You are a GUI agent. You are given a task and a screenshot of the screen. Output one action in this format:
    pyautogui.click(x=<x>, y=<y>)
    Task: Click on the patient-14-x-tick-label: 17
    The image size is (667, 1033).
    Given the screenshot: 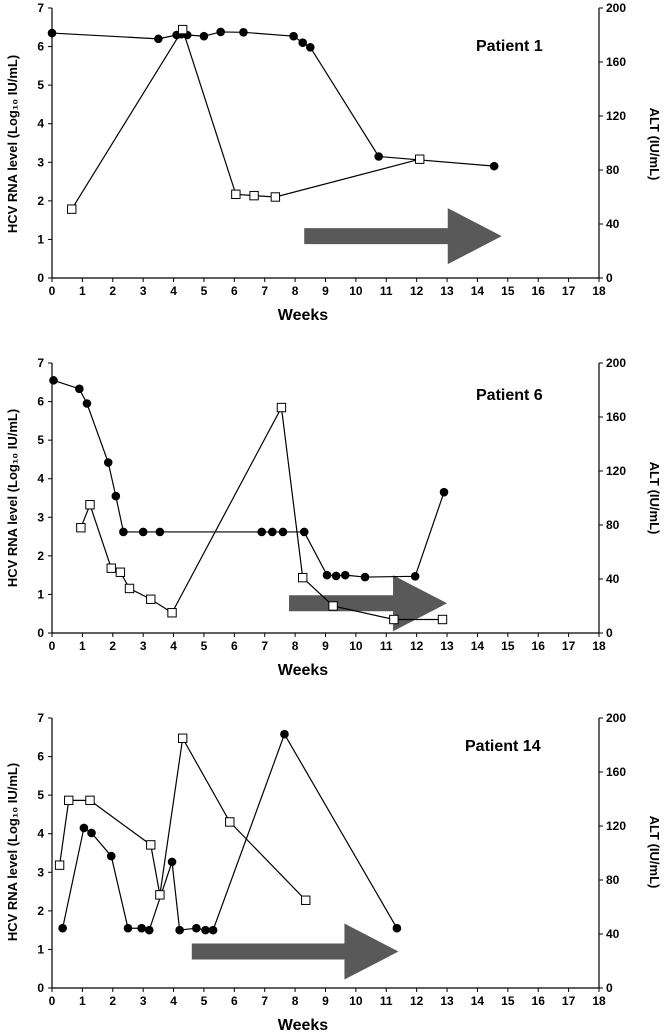 What is the action you would take?
    pyautogui.click(x=569, y=1001)
    